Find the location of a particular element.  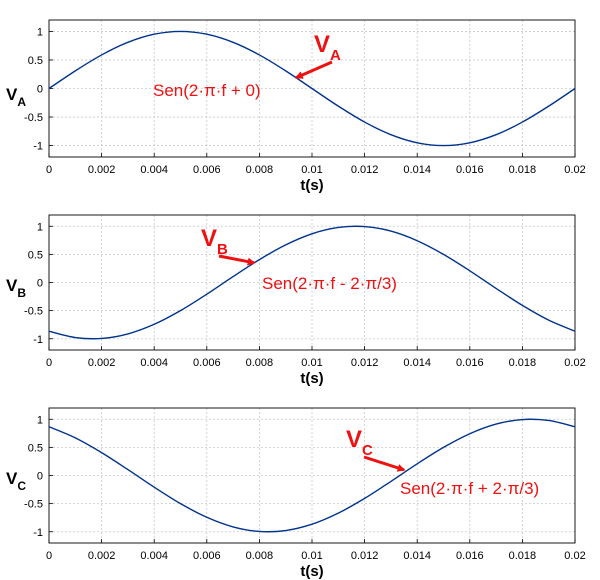

annotation: VB Sen(2·π·f - 2·π/3) is located at coordinates (299, 259).